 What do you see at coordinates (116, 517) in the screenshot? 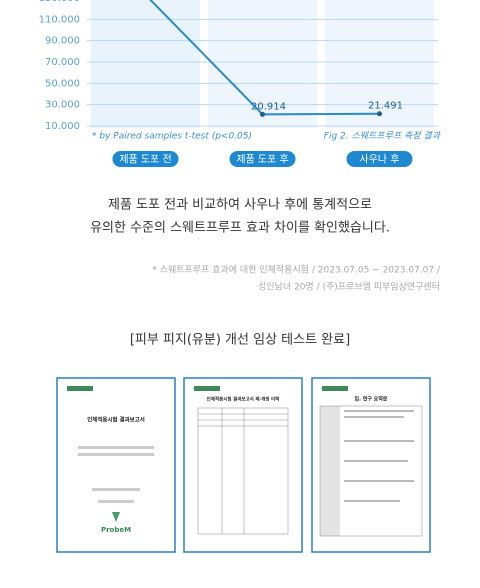
I see `brand-icon` at bounding box center [116, 517].